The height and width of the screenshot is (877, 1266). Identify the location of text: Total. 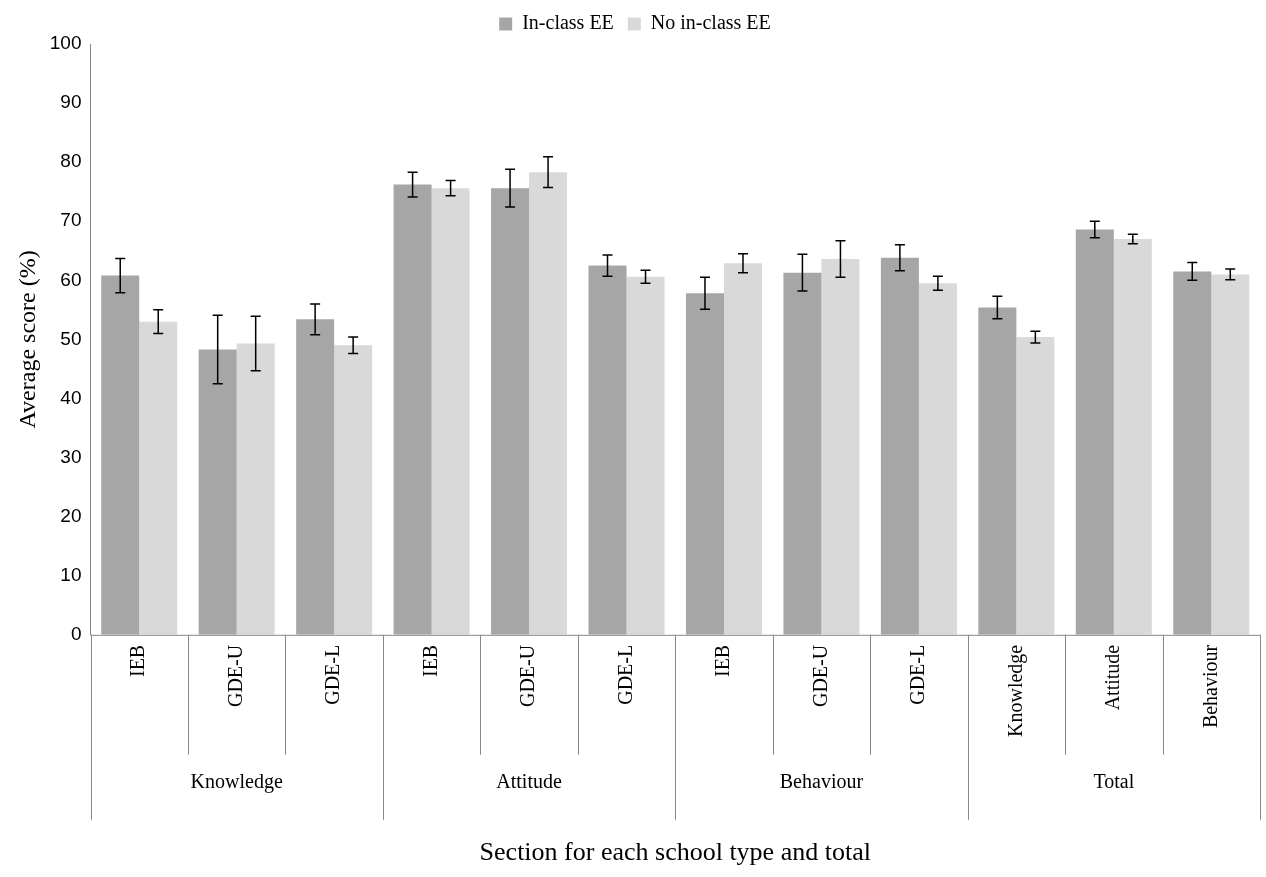
(1114, 781).